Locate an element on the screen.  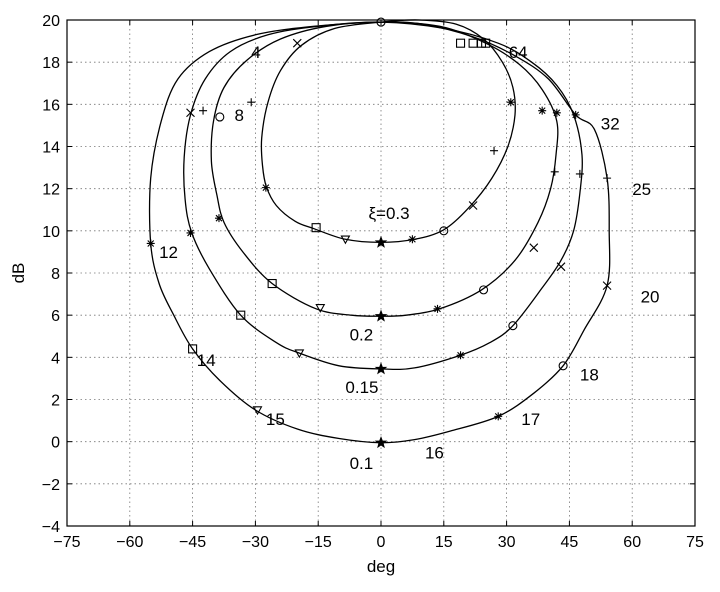
annotation-label: 17 is located at coordinates (530, 419).